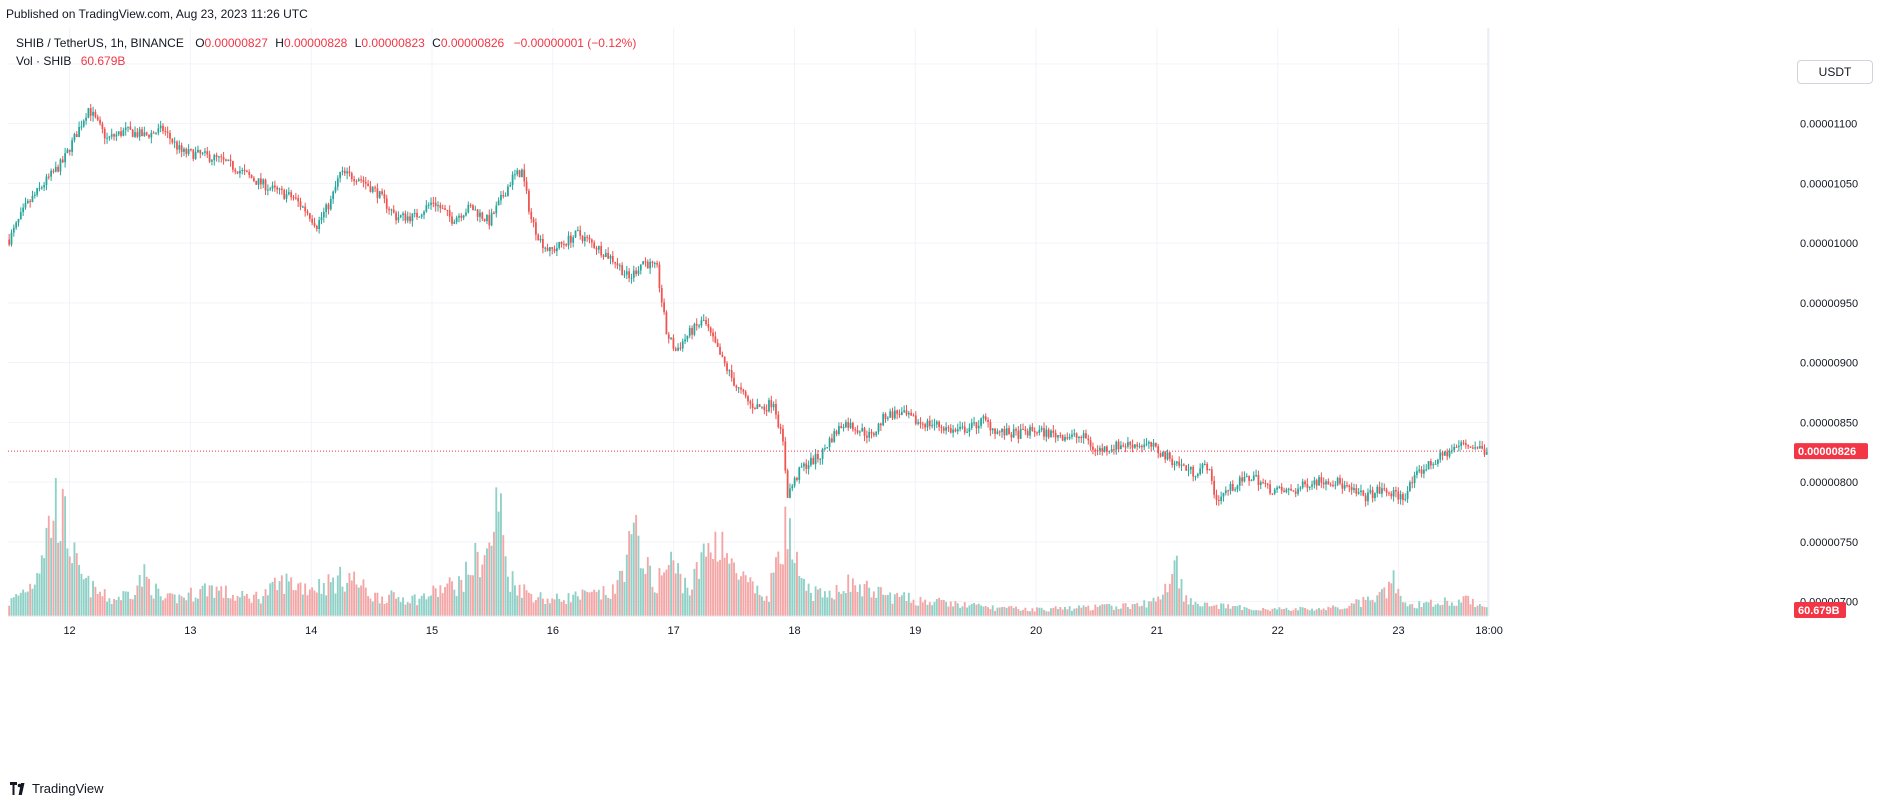 Image resolution: width=1883 pixels, height=802 pixels. Describe the element at coordinates (755, 626) in the screenshot. I see `time-axis: 12 13 14 15 16 17 18 19 20 21 22 23 18:00` at that location.